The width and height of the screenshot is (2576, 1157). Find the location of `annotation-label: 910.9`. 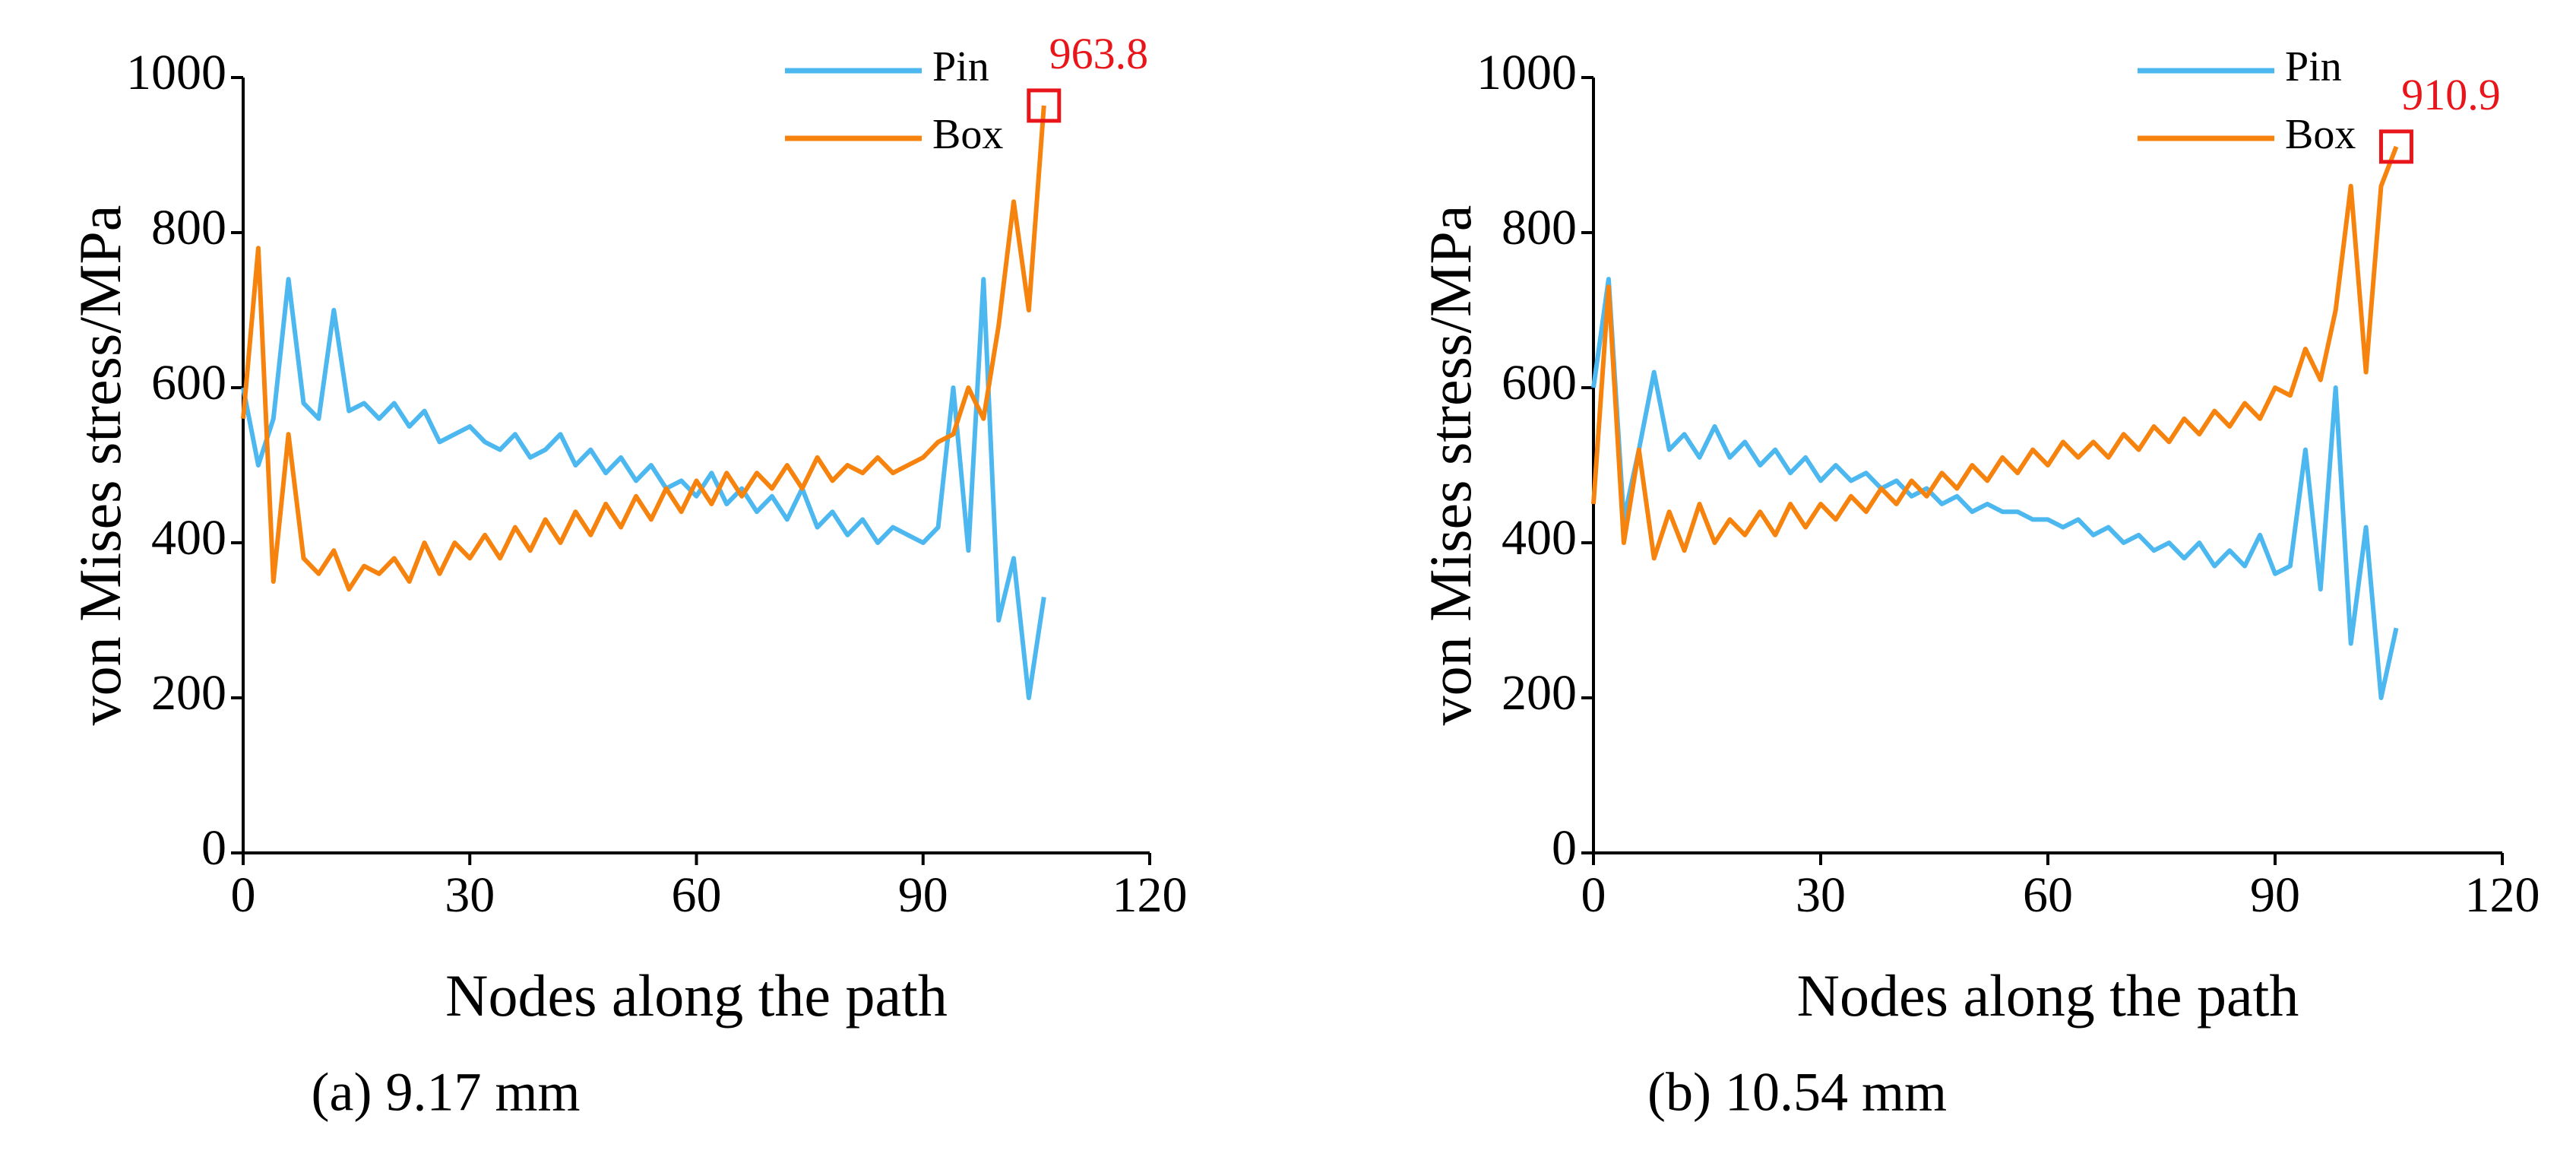

annotation-label: 910.9 is located at coordinates (2451, 94).